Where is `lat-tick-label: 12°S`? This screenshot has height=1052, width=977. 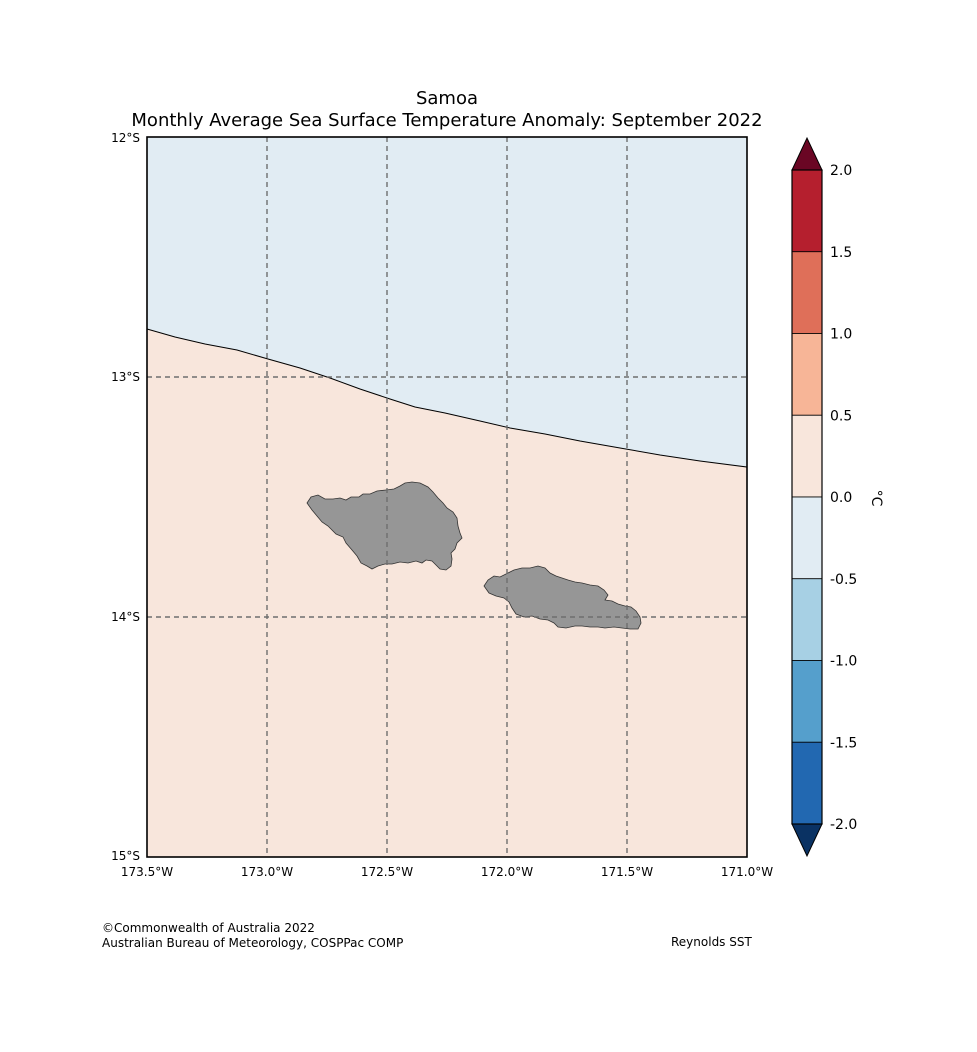
lat-tick-label: 12°S is located at coordinates (125, 138).